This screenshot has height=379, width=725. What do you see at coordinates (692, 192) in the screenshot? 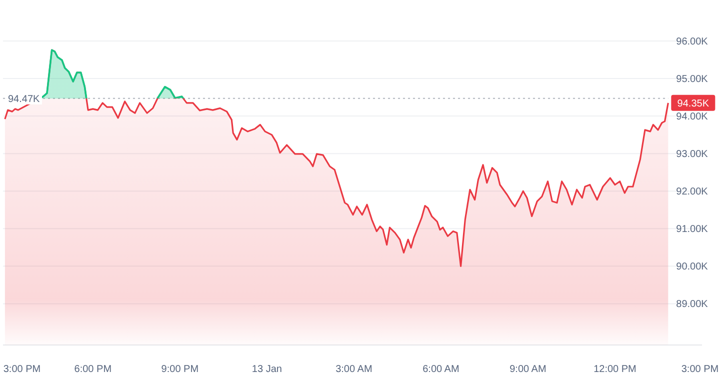
I see `y-tick-label: 92.00K` at bounding box center [692, 192].